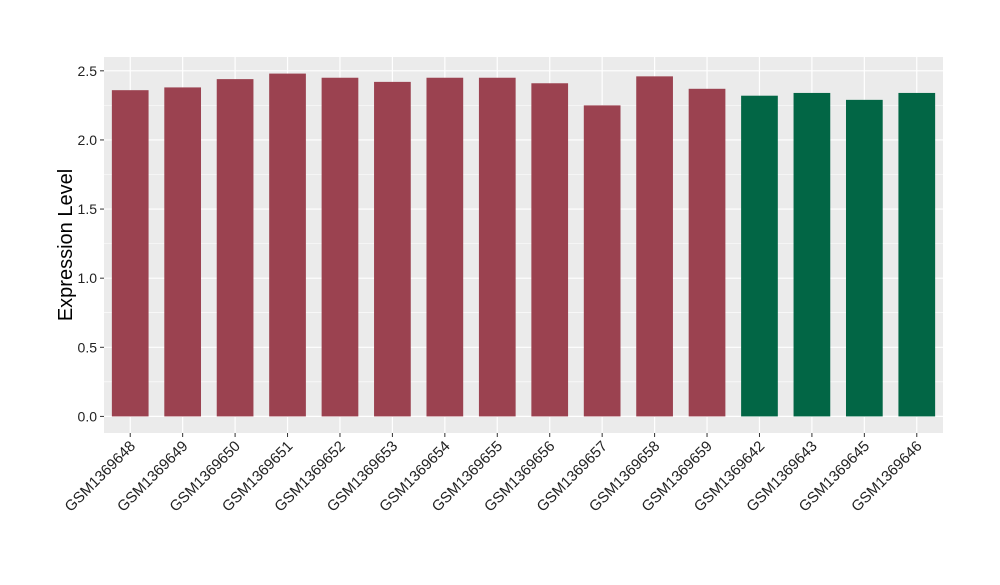 Image resolution: width=1000 pixels, height=585 pixels. What do you see at coordinates (707, 252) in the screenshot?
I see `bar-GSM1369659` at bounding box center [707, 252].